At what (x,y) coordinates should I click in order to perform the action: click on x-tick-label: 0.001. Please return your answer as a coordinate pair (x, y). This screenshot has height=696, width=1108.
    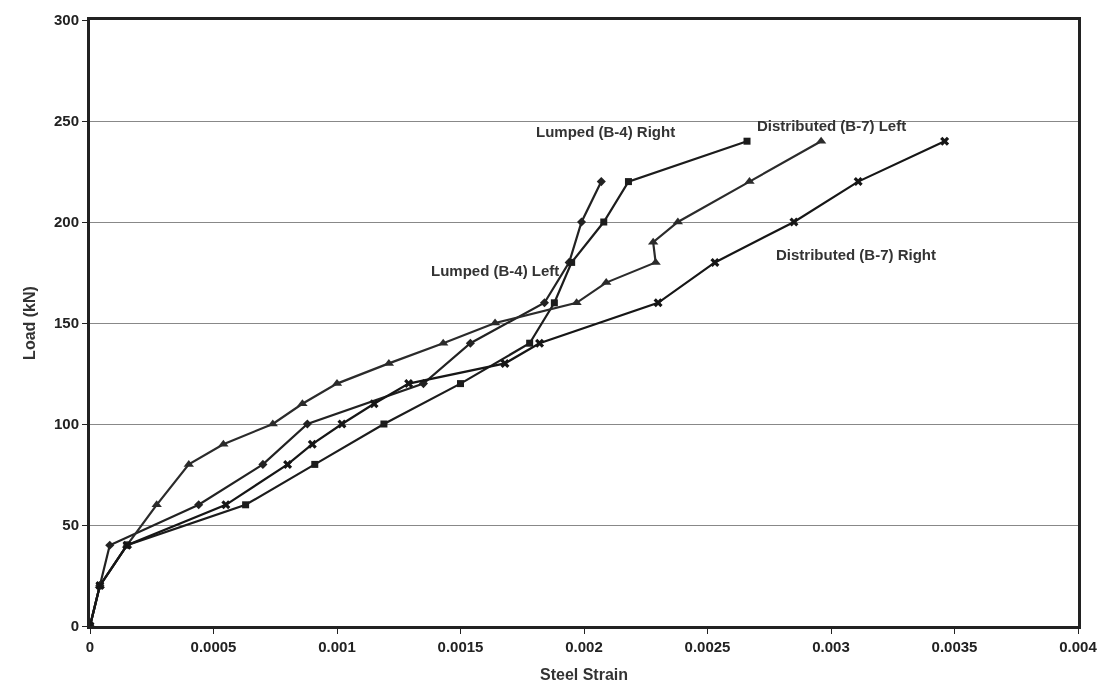
    Looking at the image, I should click on (337, 646).